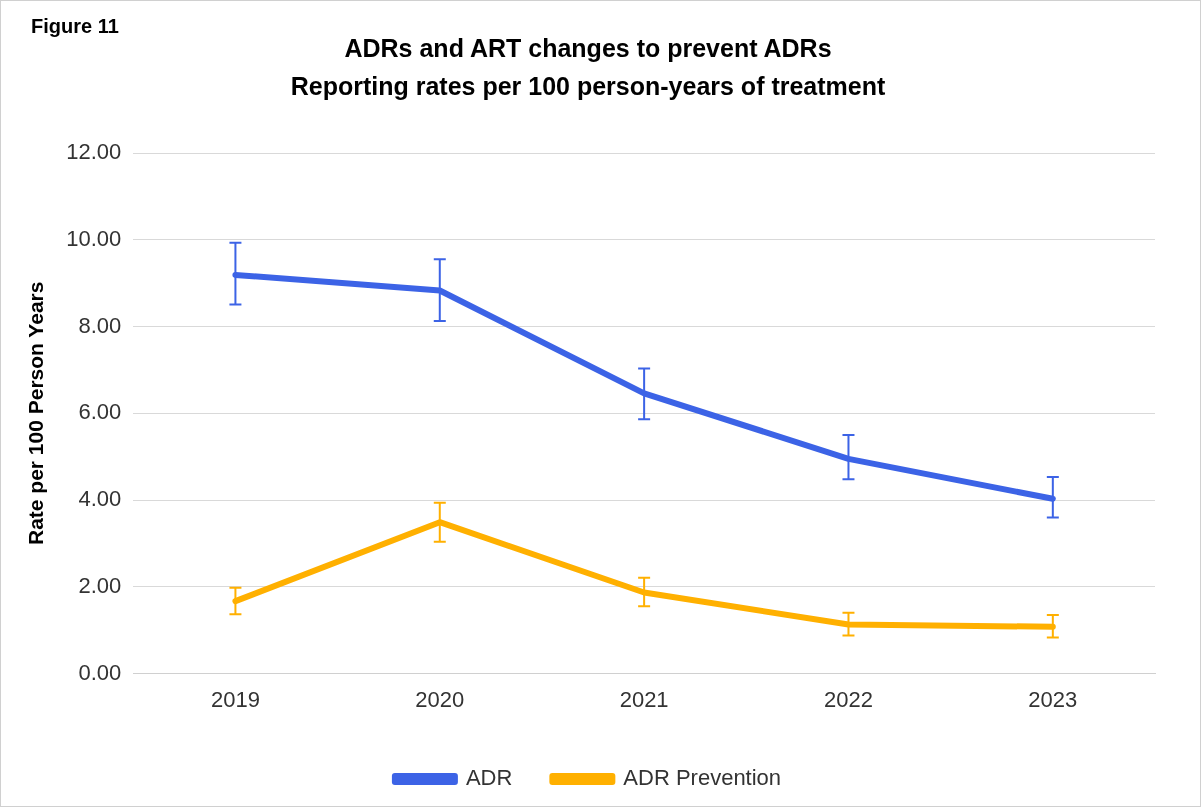 The image size is (1201, 807). I want to click on chart-subtitle: Reporting rates per 100 person-years of treatment, so click(588, 85).